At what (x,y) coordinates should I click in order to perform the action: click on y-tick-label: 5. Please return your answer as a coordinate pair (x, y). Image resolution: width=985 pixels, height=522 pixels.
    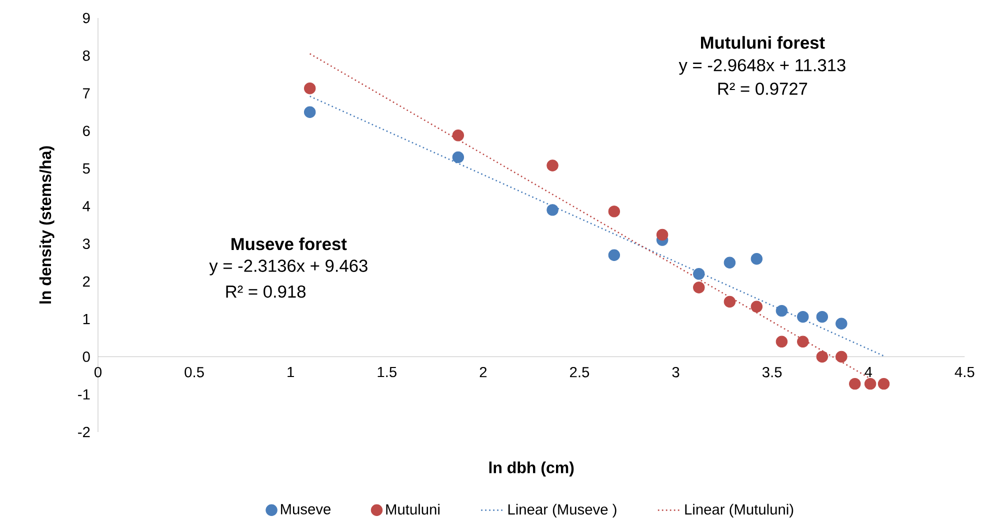
    Looking at the image, I should click on (86, 169).